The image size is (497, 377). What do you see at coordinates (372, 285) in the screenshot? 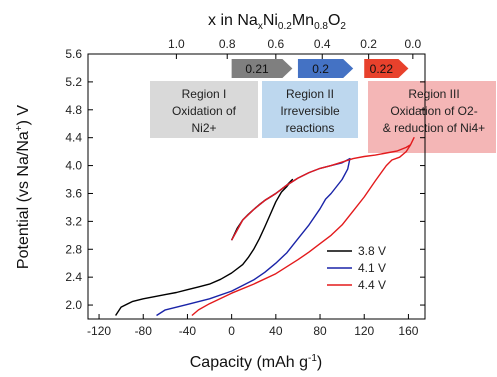
I see `legend-label: 4.4 V` at bounding box center [372, 285].